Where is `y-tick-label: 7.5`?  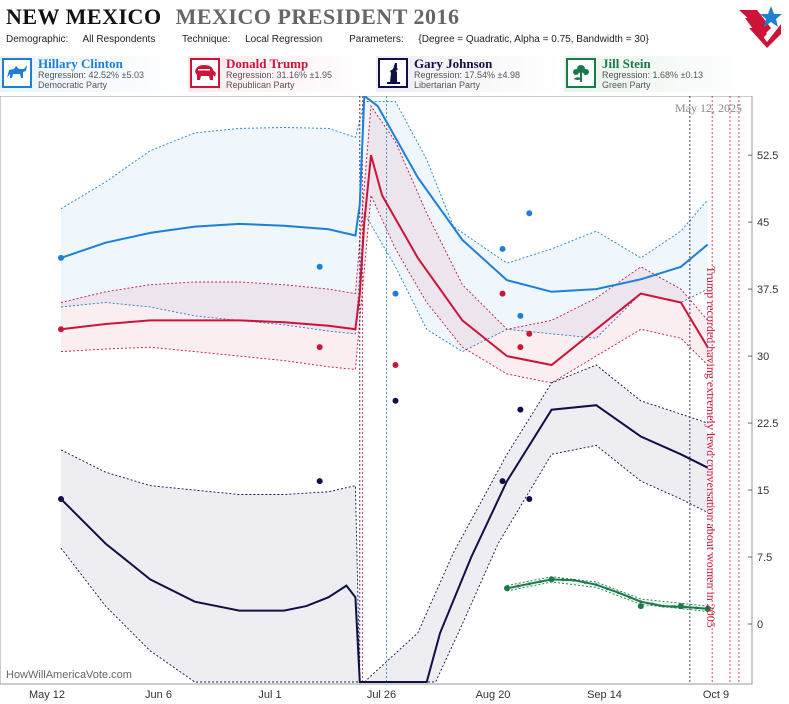 y-tick-label: 7.5 is located at coordinates (764, 558).